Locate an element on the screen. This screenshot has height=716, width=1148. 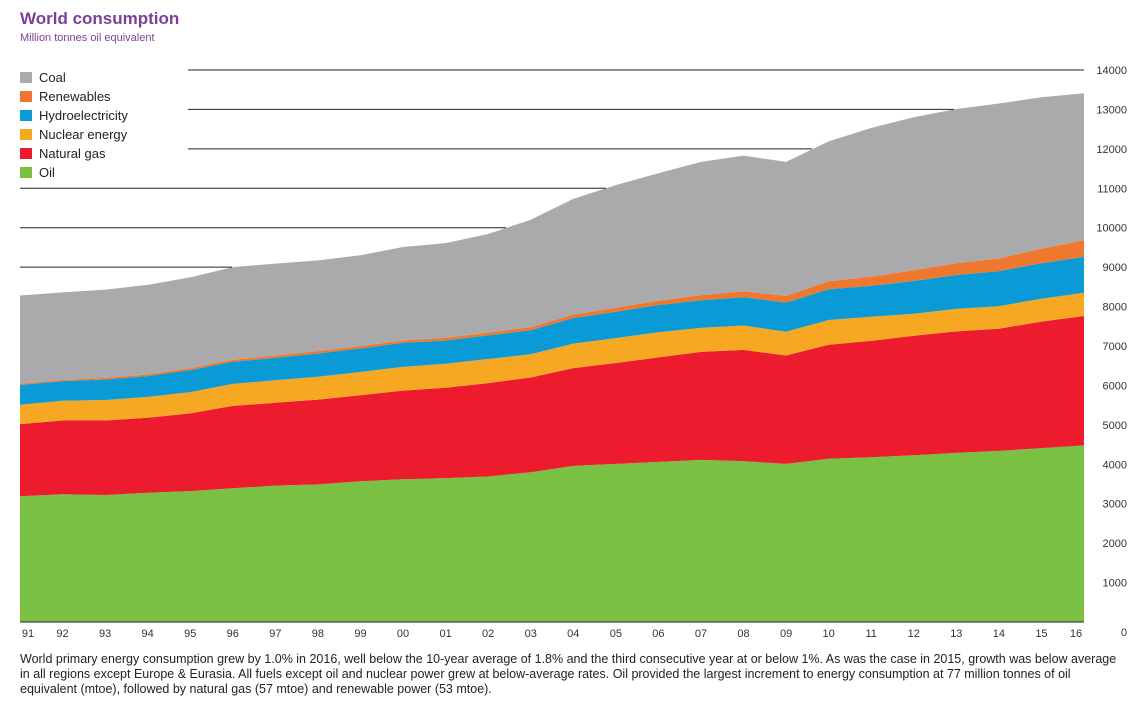
legend-label: Hydroelectricity is located at coordinates (83, 115).